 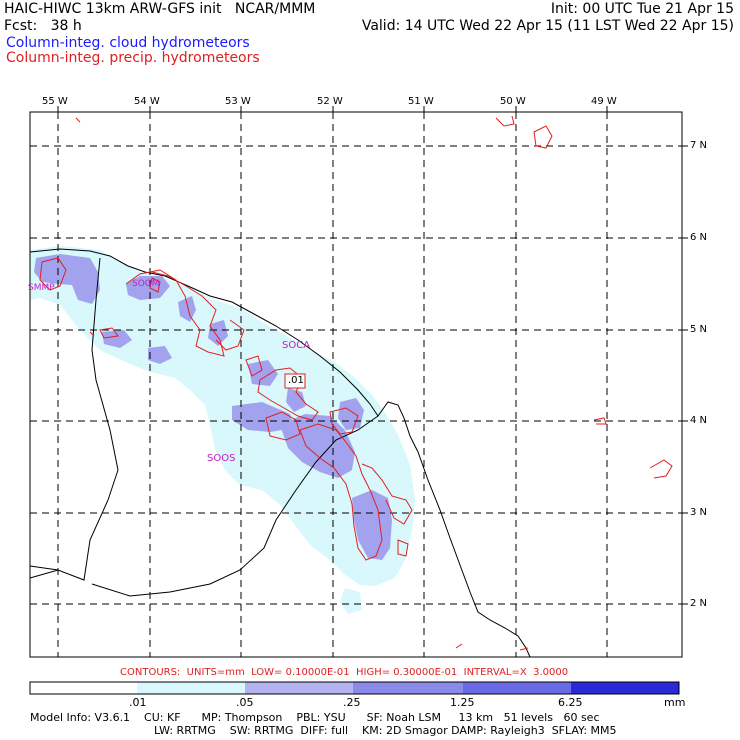 What do you see at coordinates (43, 26) in the screenshot?
I see `forecast-hour: Fcst: 38 h` at bounding box center [43, 26].